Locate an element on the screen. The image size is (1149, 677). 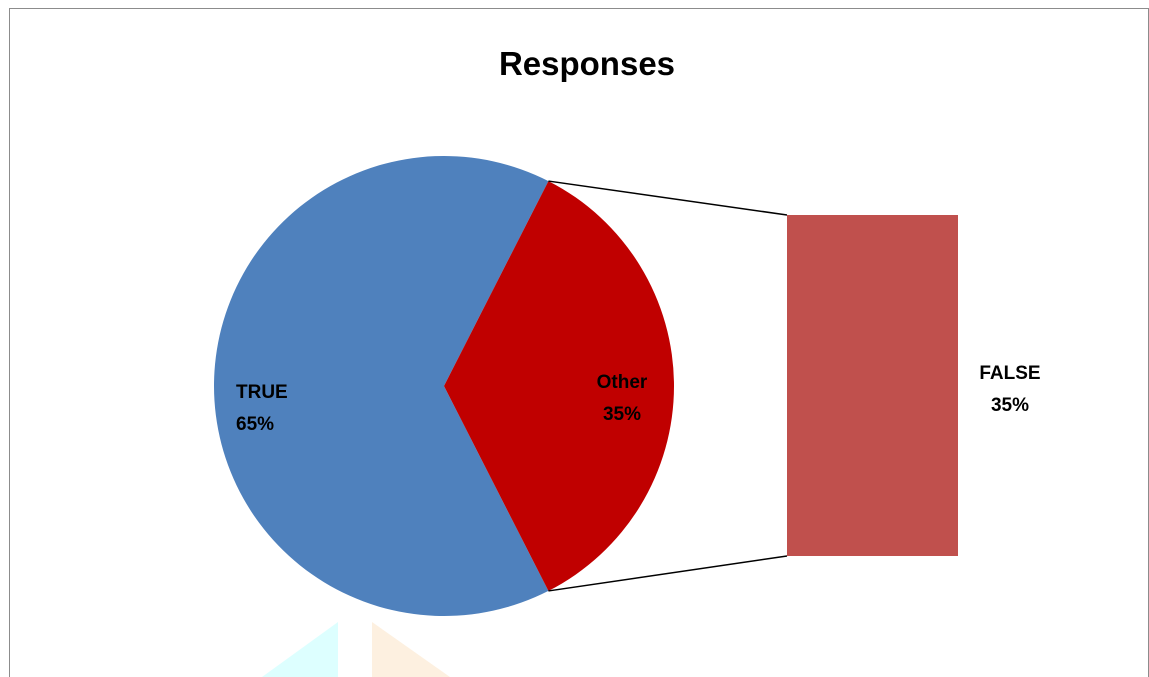
connector-line-bottom is located at coordinates (668, 573).